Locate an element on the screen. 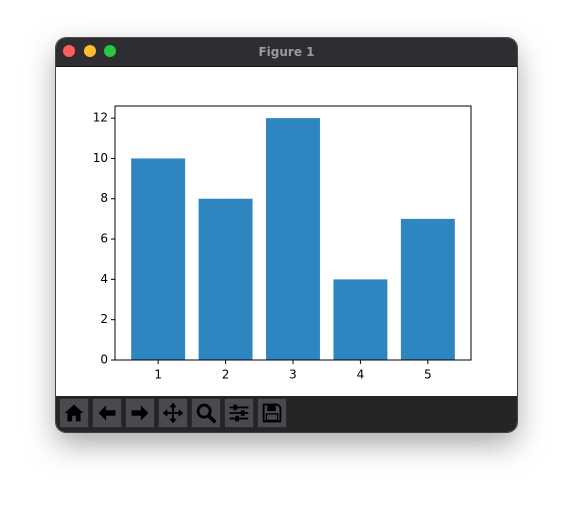 The image size is (573, 506). toolbar is located at coordinates (286, 414).